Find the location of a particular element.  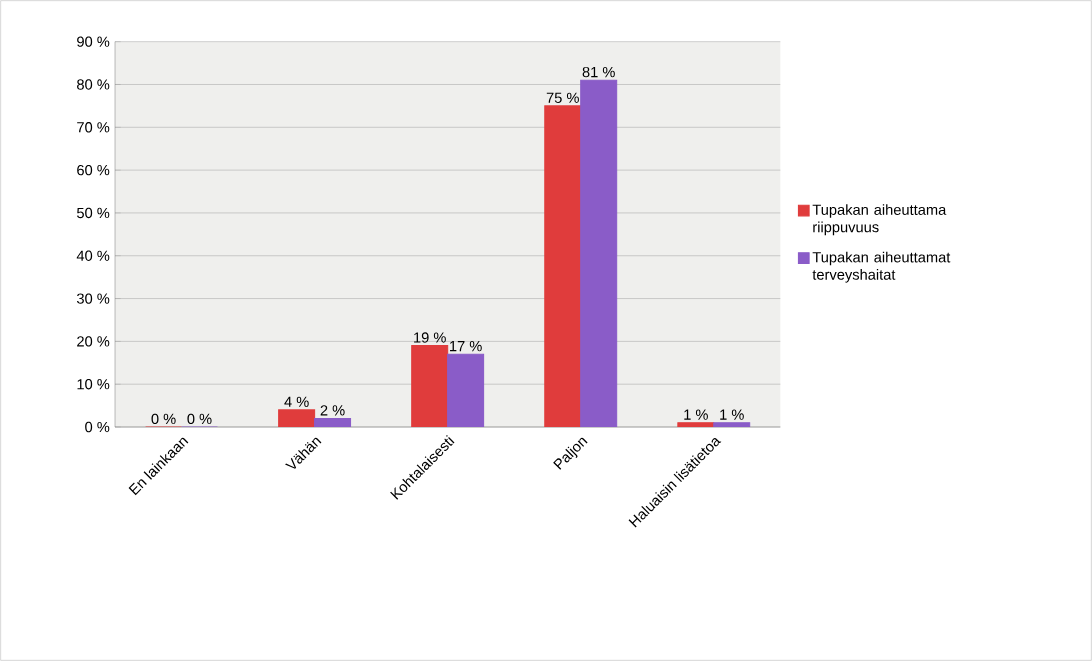

y-tick-label: 90 % is located at coordinates (93, 41).